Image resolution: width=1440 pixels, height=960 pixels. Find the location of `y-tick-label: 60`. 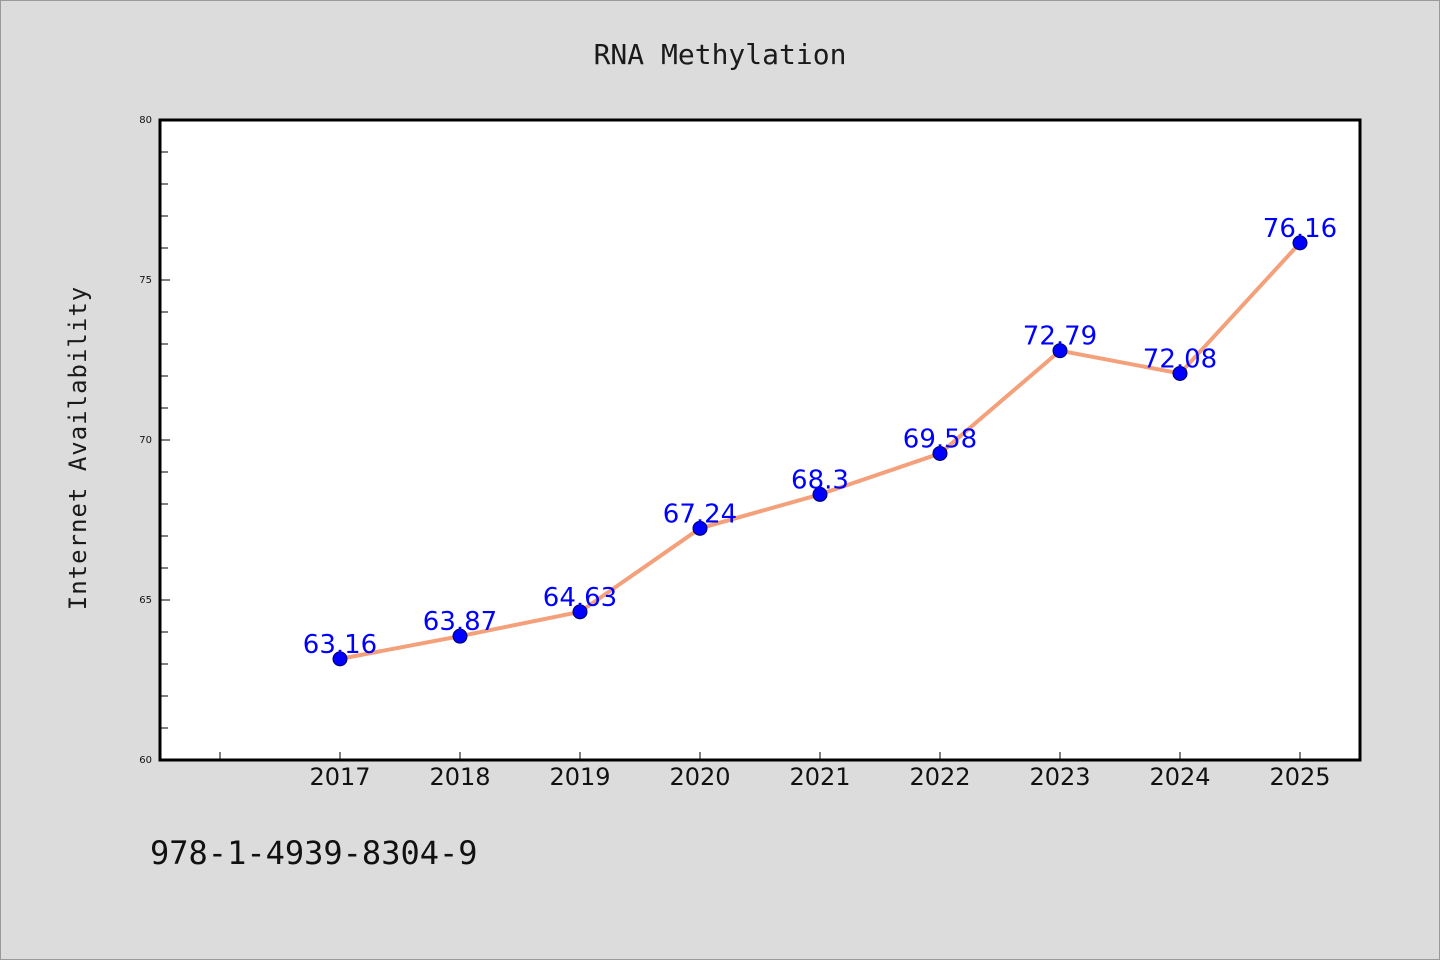

y-tick-label: 60 is located at coordinates (145, 760).